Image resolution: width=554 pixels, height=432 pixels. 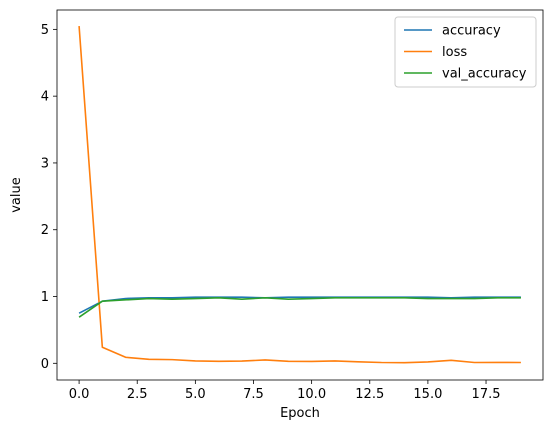 What do you see at coordinates (195, 394) in the screenshot?
I see `x-tick-label: 5.0` at bounding box center [195, 394].